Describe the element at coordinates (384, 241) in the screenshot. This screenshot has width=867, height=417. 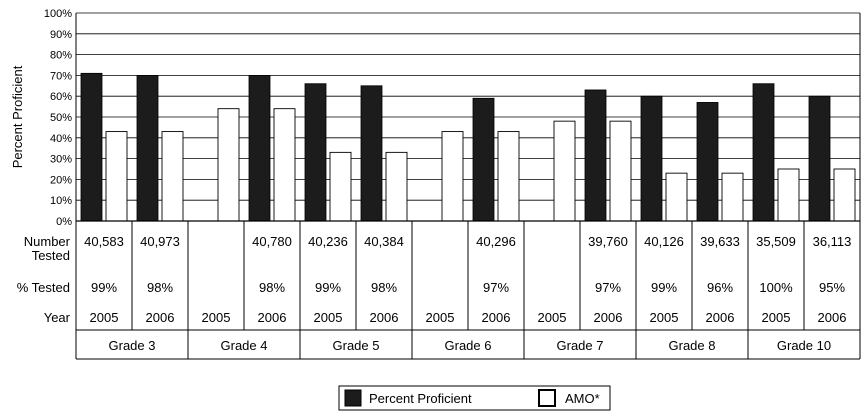
I see `cell-number-tested: 40,384` at that location.